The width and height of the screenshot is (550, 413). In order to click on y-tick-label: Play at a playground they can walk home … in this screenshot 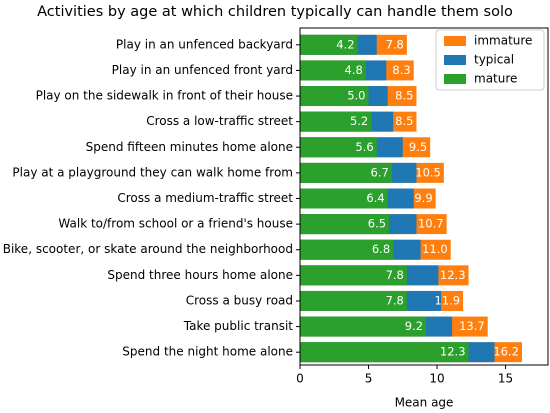, I will do `click(152, 172)`.